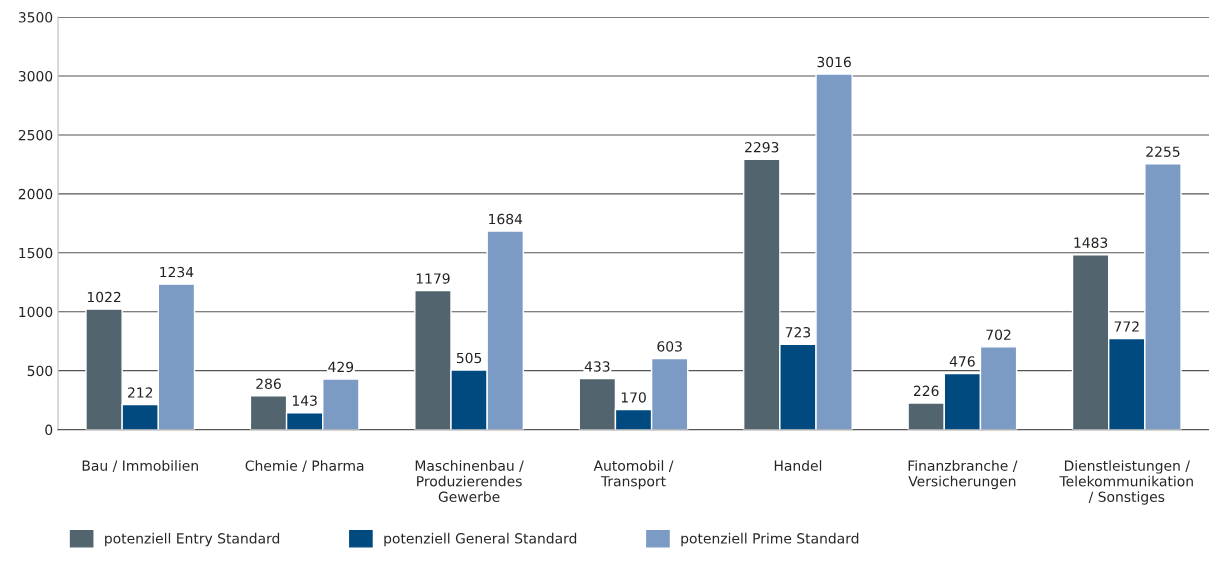 The height and width of the screenshot is (569, 1209). What do you see at coordinates (998, 334) in the screenshot?
I see `data-label: 702` at bounding box center [998, 334].